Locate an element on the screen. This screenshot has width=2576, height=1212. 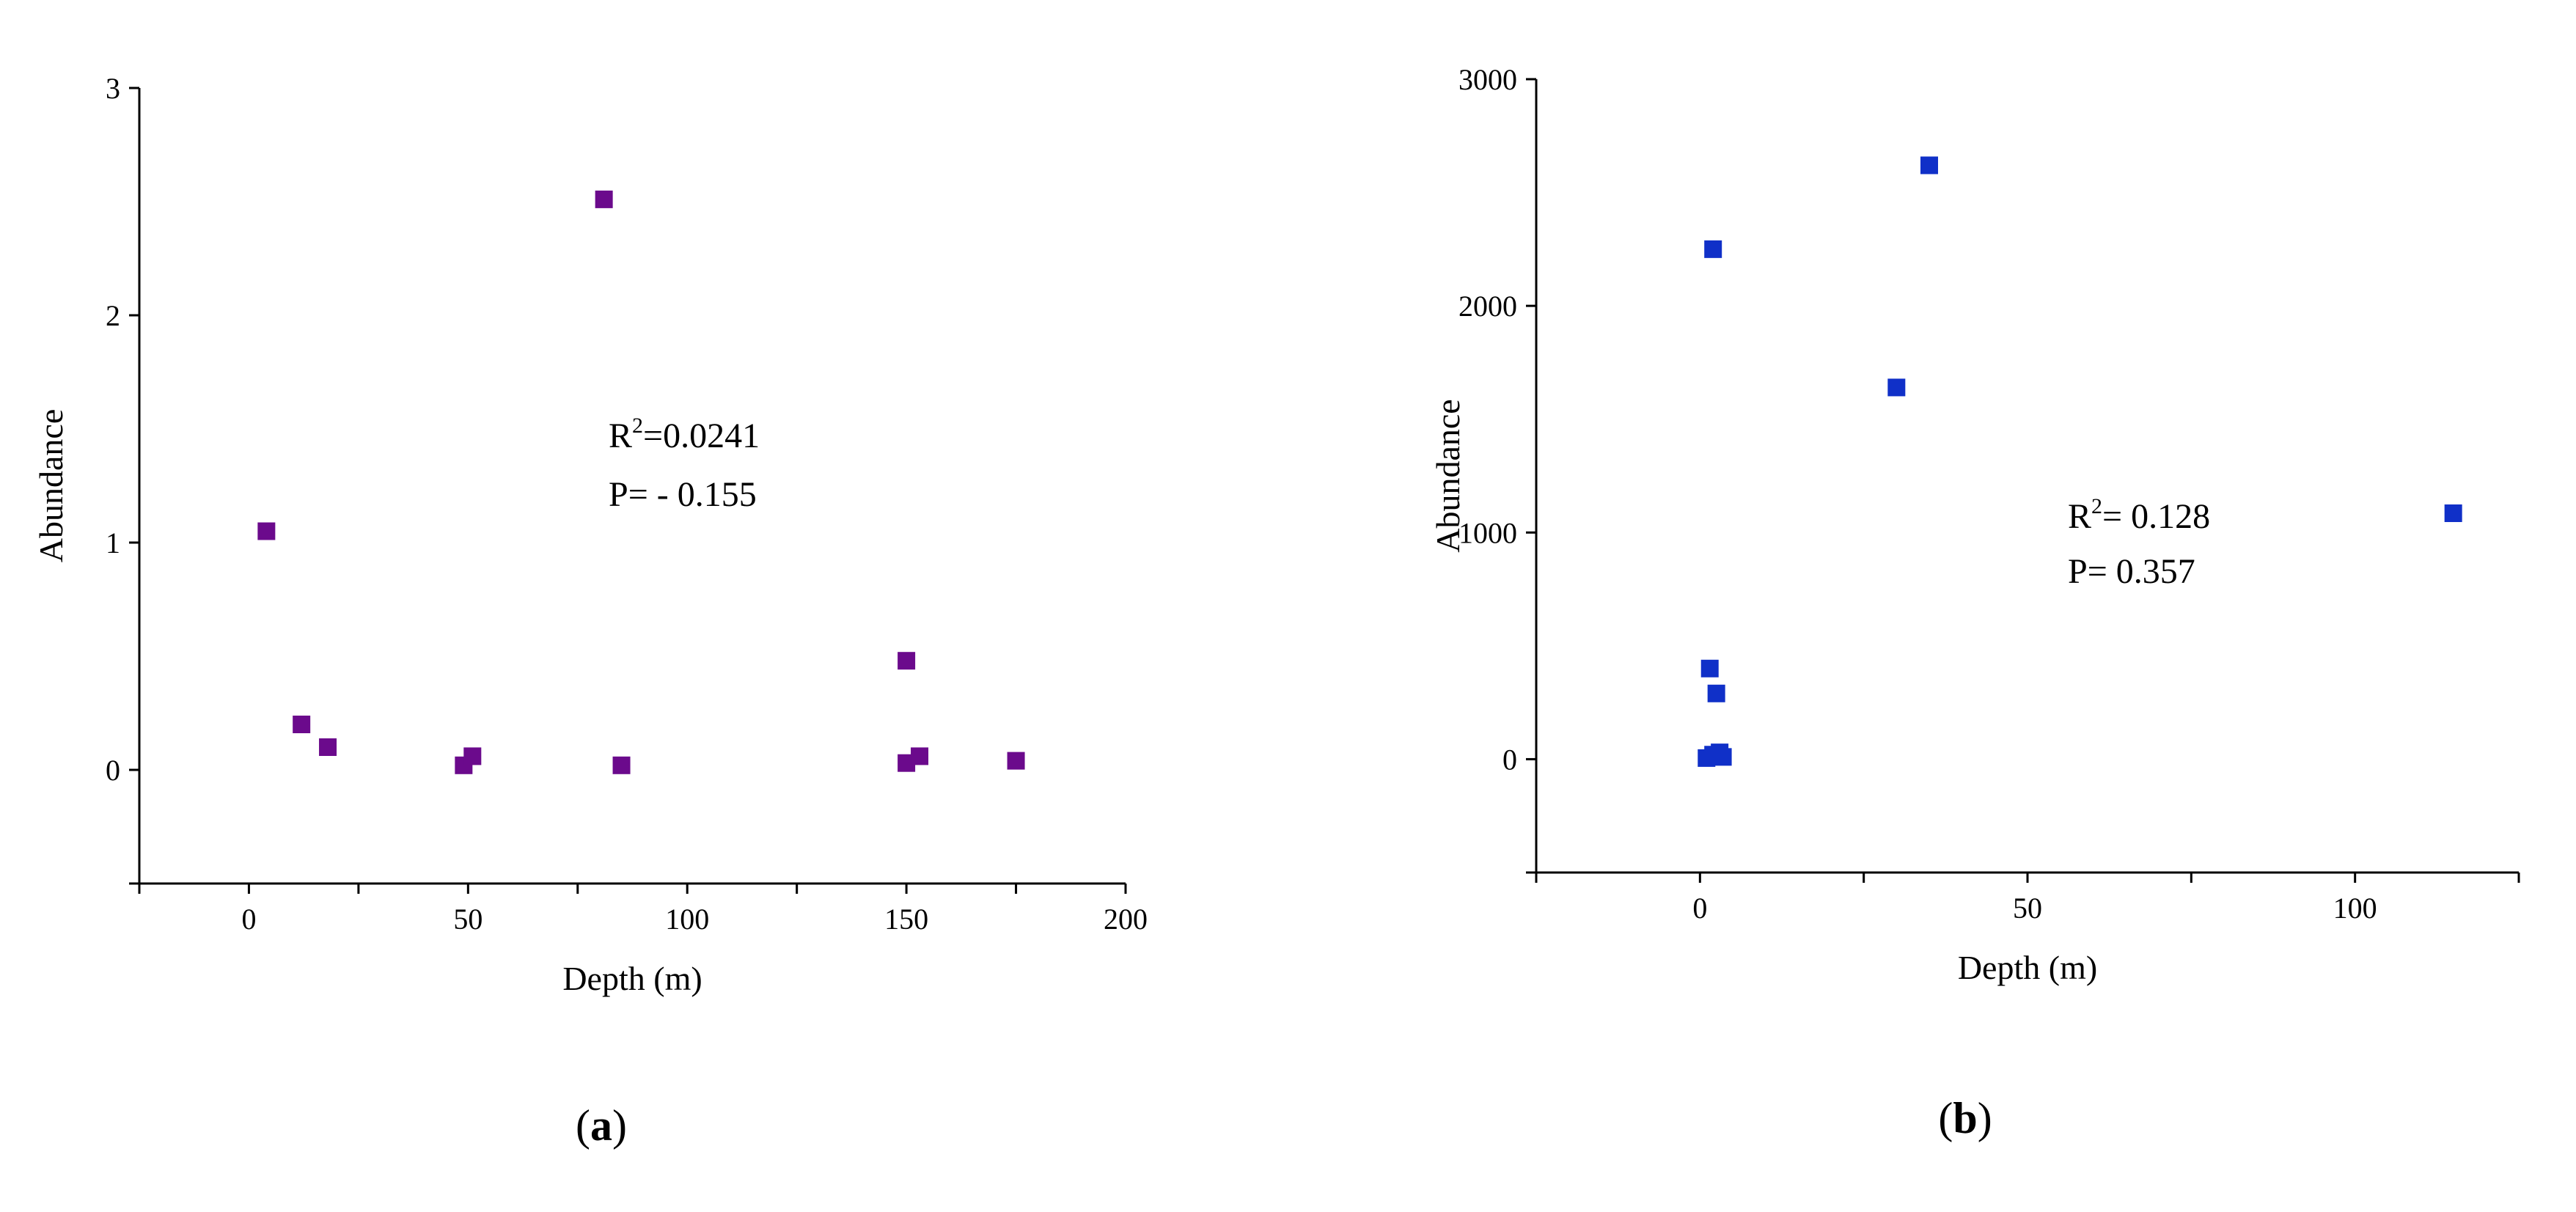
panel-a-y-tick-label: 3 is located at coordinates (113, 89).